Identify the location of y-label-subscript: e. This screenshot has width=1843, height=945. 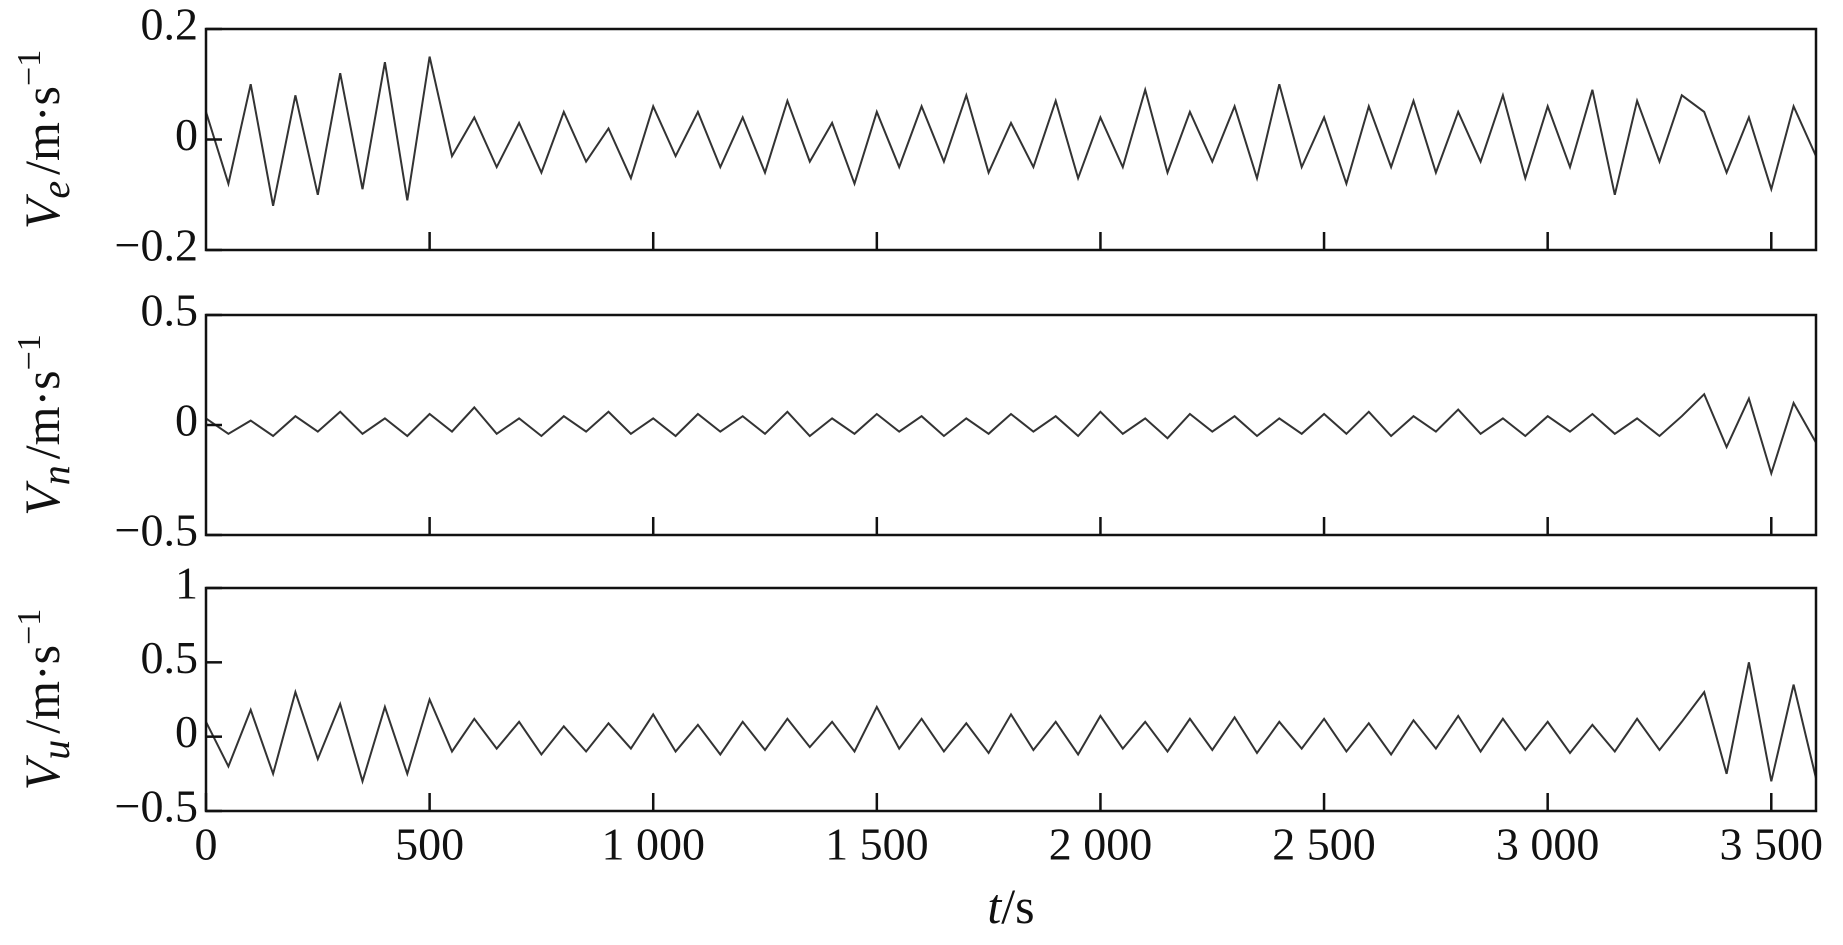
(55, 190).